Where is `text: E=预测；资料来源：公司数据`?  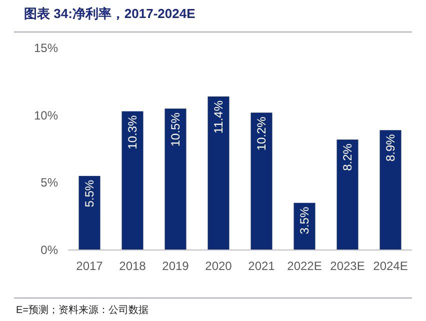
text: E=预测；资料来源：公司数据 is located at coordinates (82, 310).